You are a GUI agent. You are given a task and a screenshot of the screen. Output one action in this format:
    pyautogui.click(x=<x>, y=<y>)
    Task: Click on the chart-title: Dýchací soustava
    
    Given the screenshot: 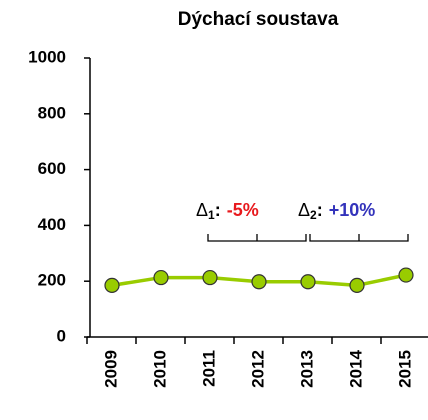 What is the action you would take?
    pyautogui.click(x=258, y=19)
    